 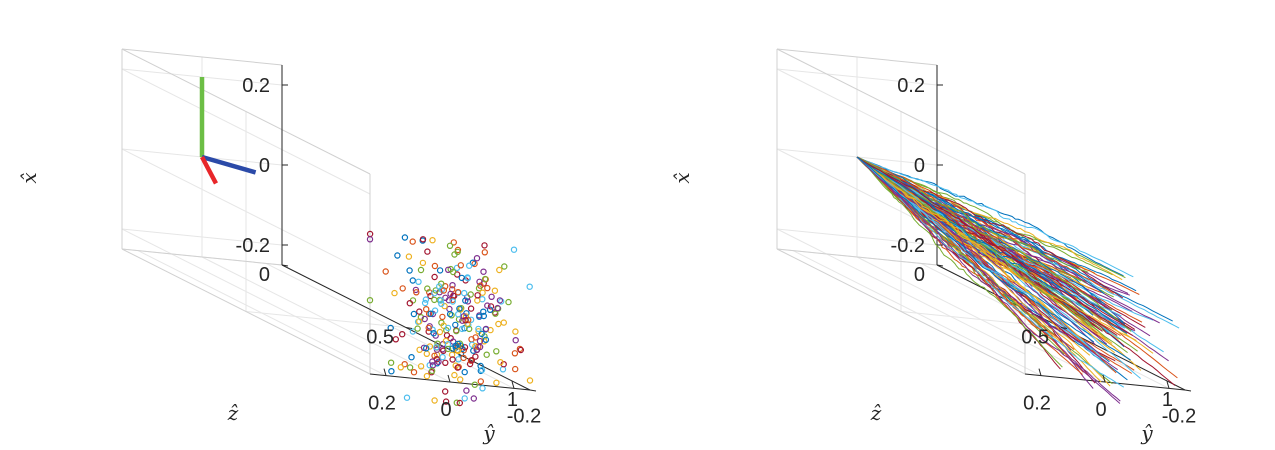 I want to click on z-tick-label: 0, so click(x=264, y=275).